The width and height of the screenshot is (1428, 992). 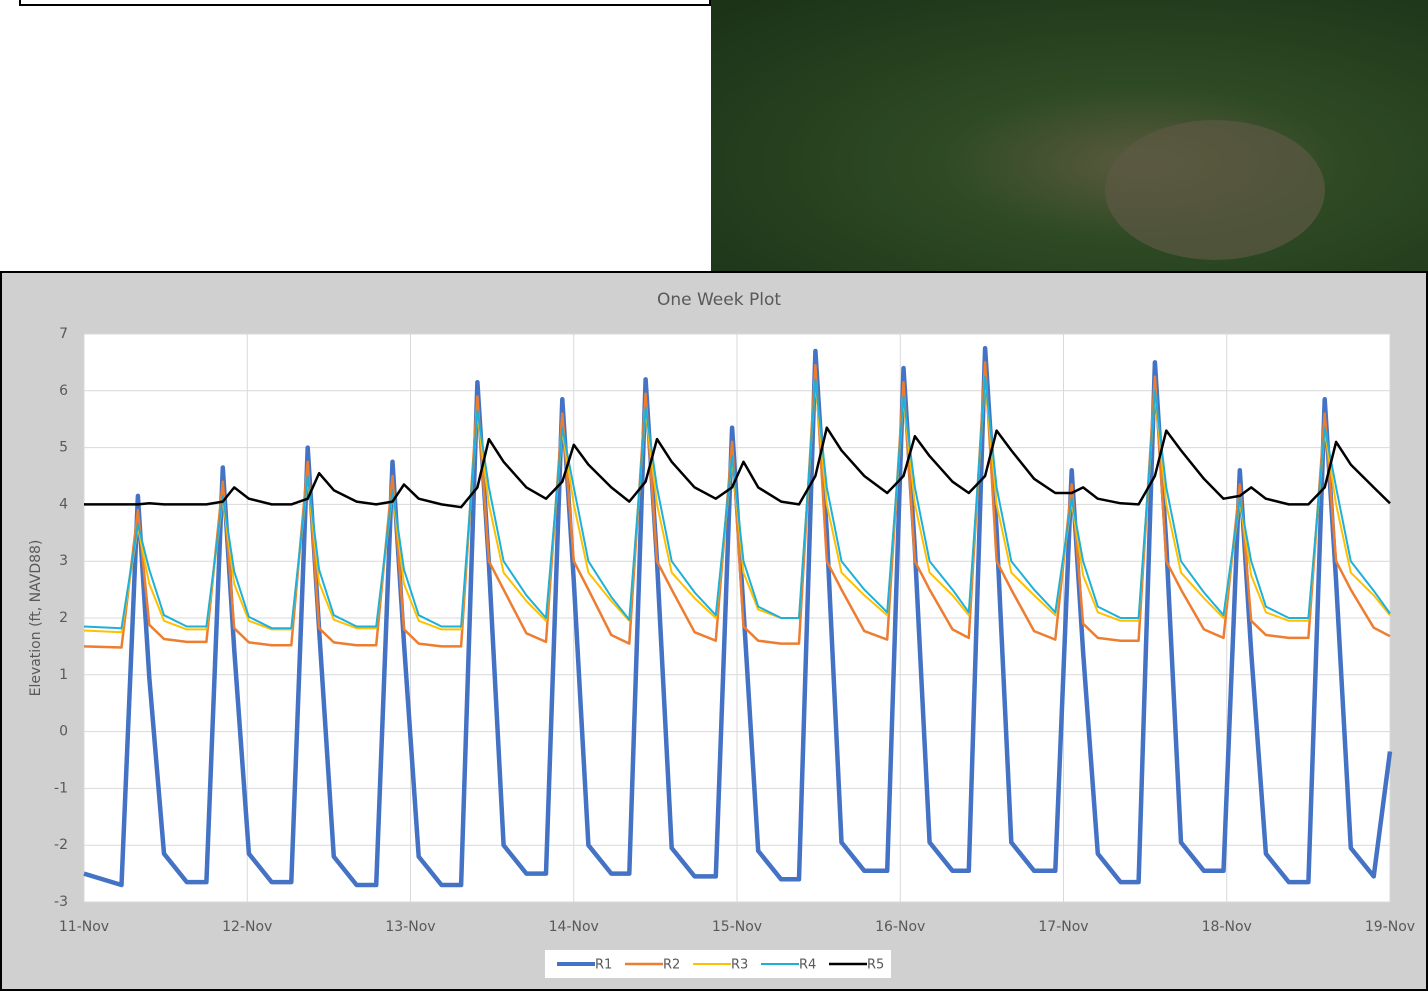 What do you see at coordinates (63, 675) in the screenshot?
I see `y-tick-label: 1` at bounding box center [63, 675].